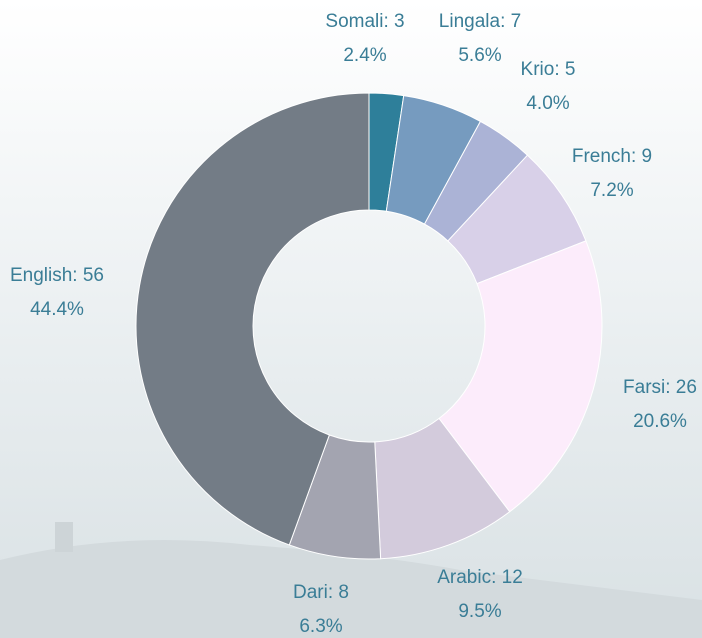 Image resolution: width=702 pixels, height=638 pixels. I want to click on slice-percent: 6.3%, so click(320, 626).